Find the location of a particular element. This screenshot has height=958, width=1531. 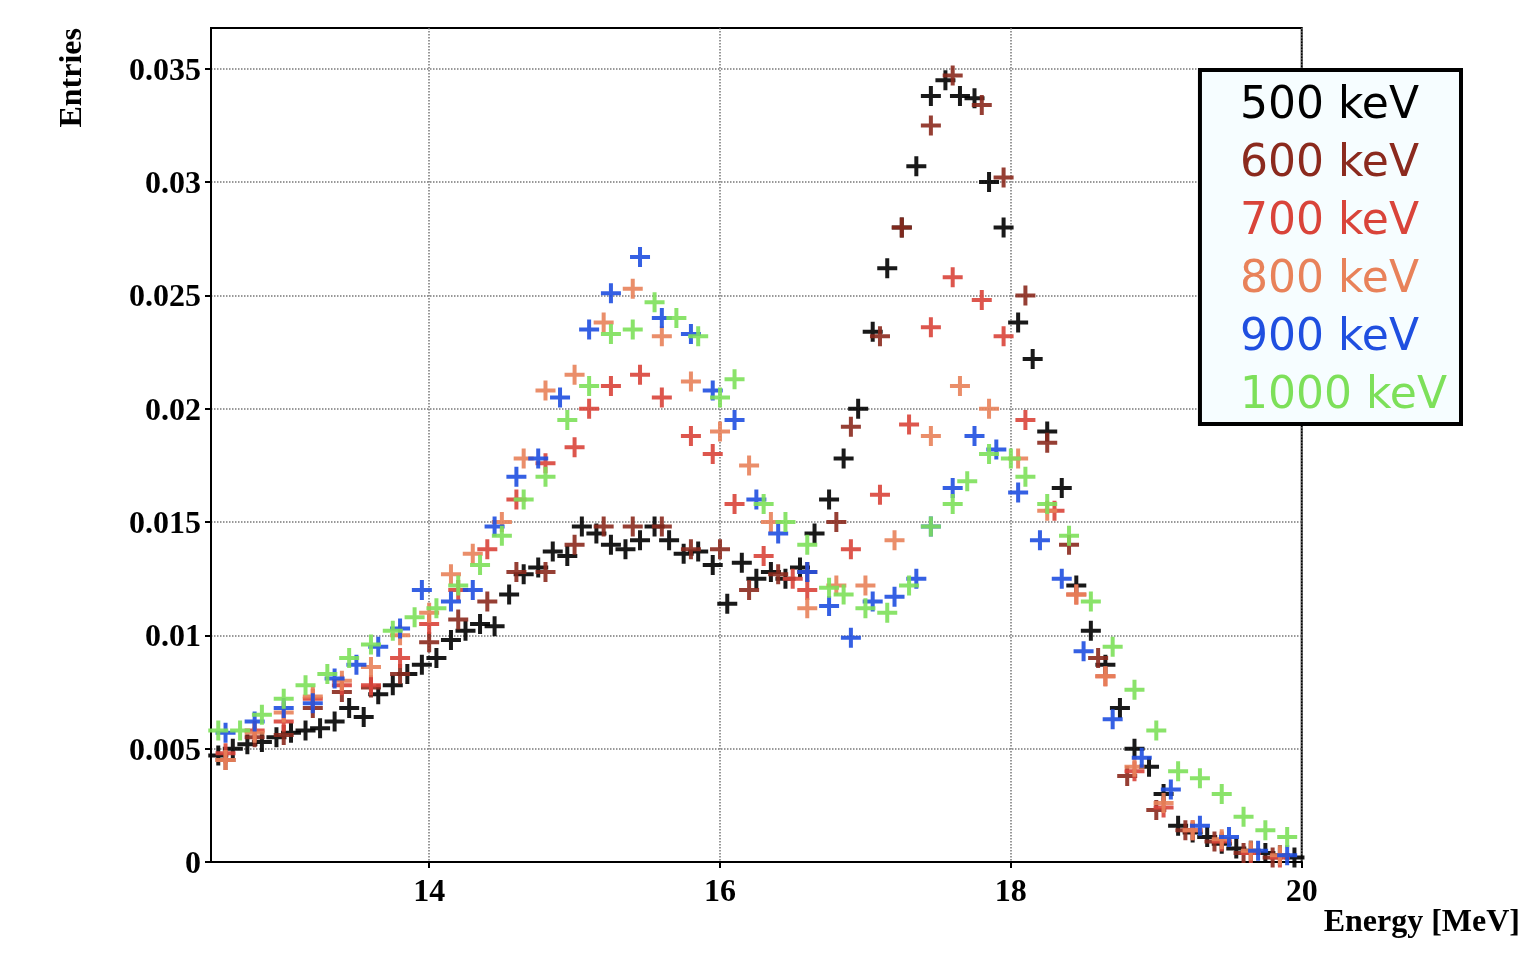

x-tick-label: 16 is located at coordinates (720, 890).